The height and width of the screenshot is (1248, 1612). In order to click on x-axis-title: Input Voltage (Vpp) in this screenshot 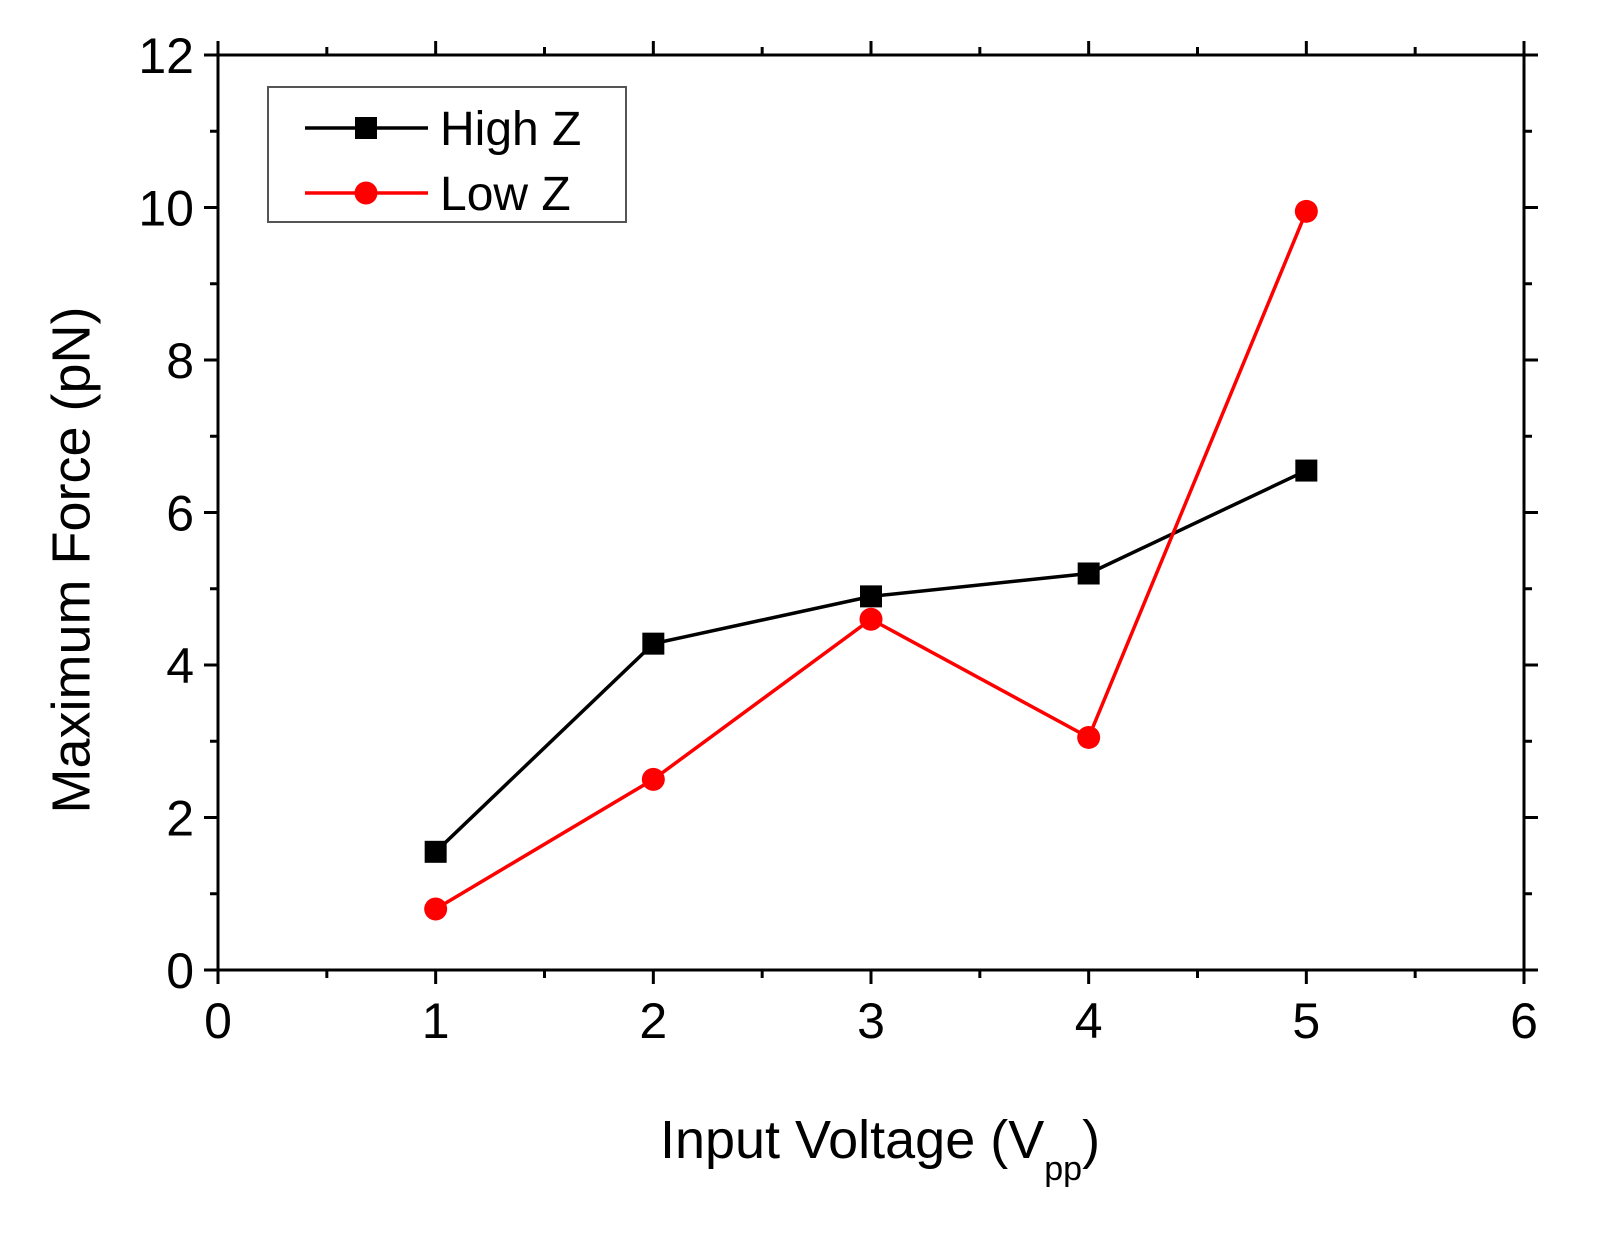, I will do `click(880, 1149)`.